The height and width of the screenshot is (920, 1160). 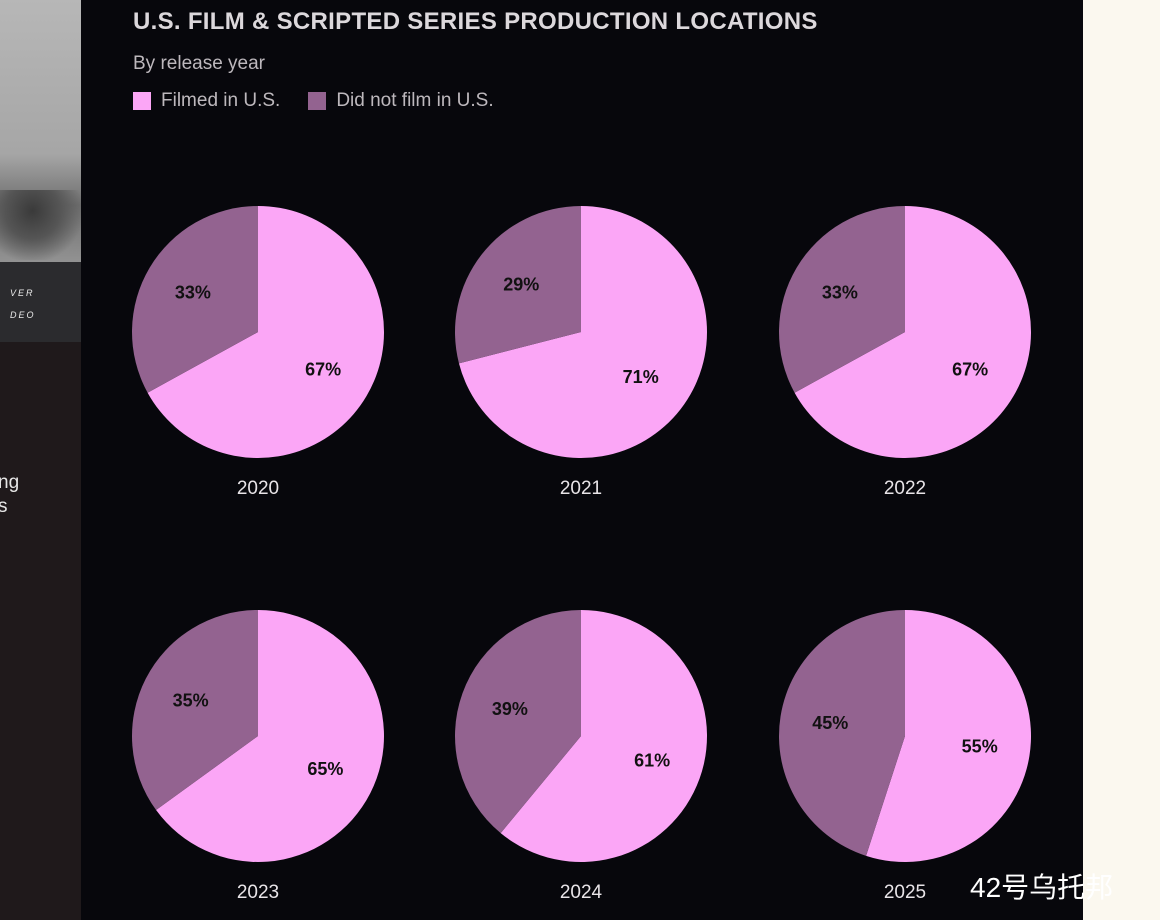 What do you see at coordinates (518, 722) in the screenshot?
I see `pie-slice-2024-did-not-film-in-us` at bounding box center [518, 722].